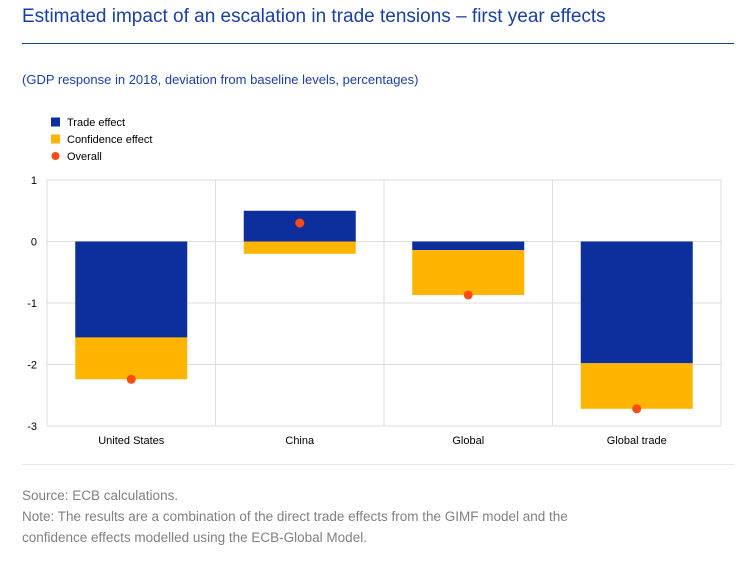 Image resolution: width=736 pixels, height=561 pixels. Describe the element at coordinates (131, 441) in the screenshot. I see `x-tick-label: United States` at that location.